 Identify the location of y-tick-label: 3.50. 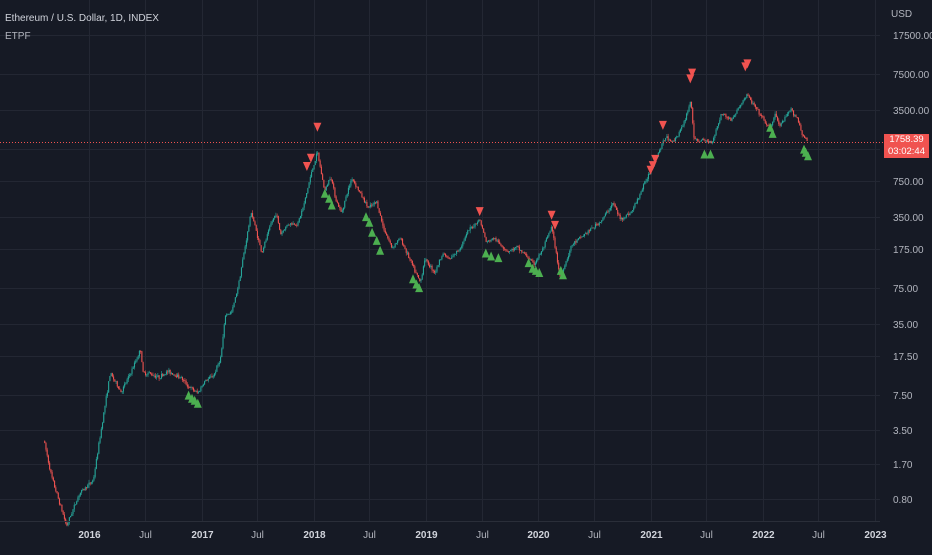
(903, 431).